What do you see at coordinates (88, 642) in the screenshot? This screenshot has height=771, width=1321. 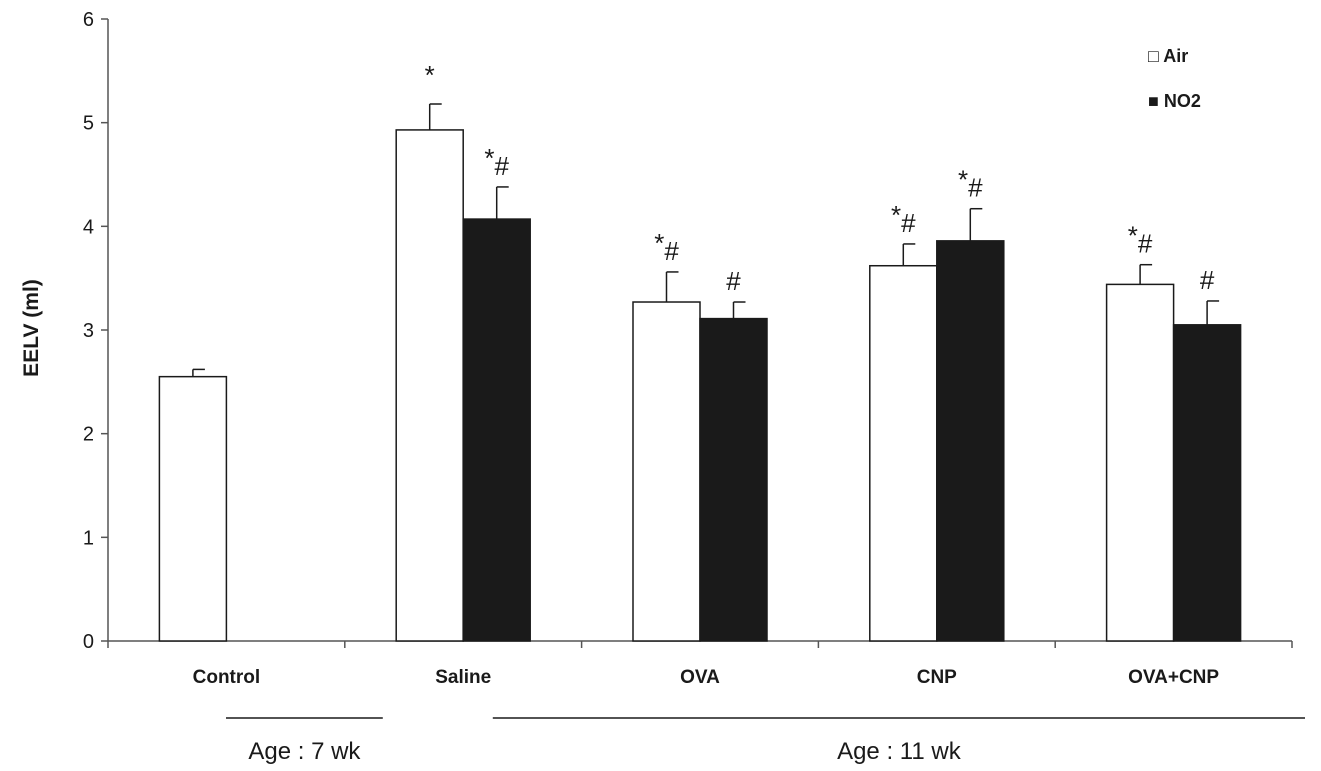 I see `y-tick-label: 0` at bounding box center [88, 642].